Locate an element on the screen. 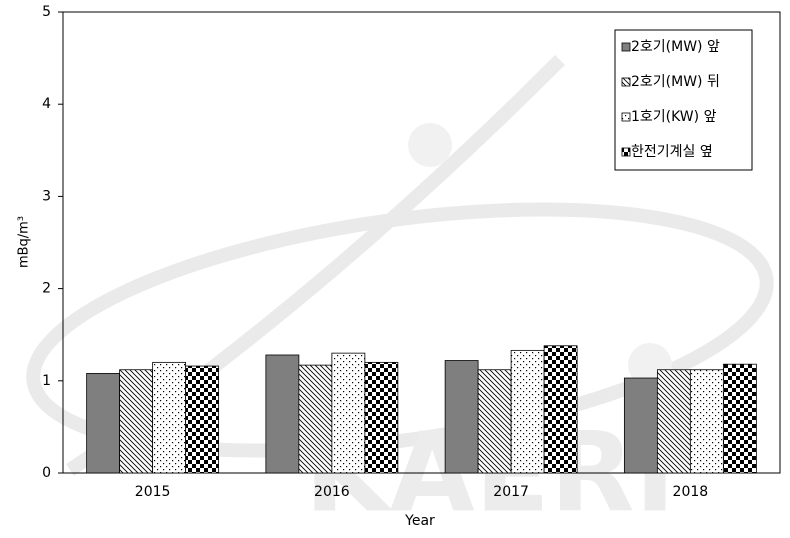 The height and width of the screenshot is (538, 790). y-tick-label: 0 is located at coordinates (46, 473).